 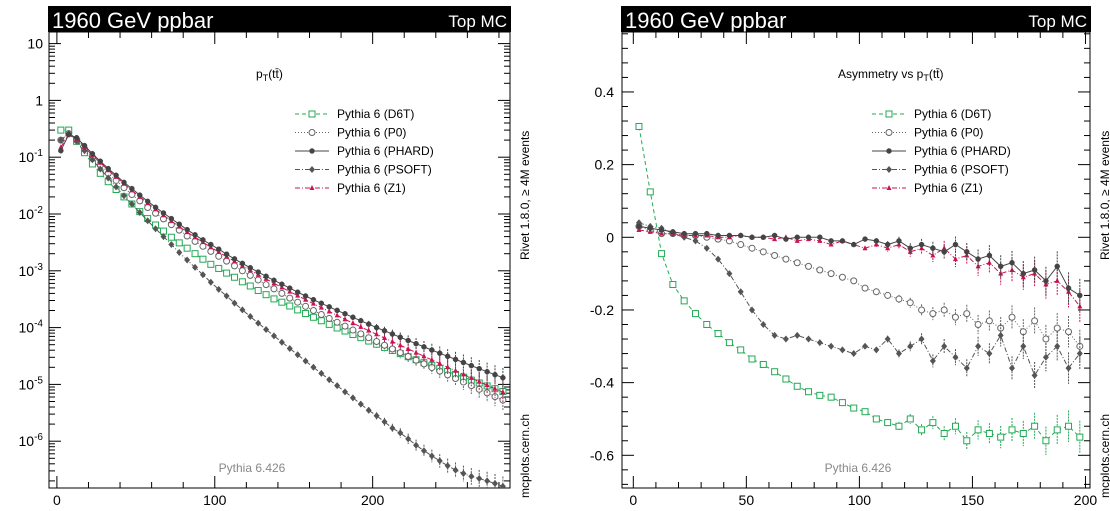 I want to click on y-tick-label: 0.4, so click(x=605, y=92).